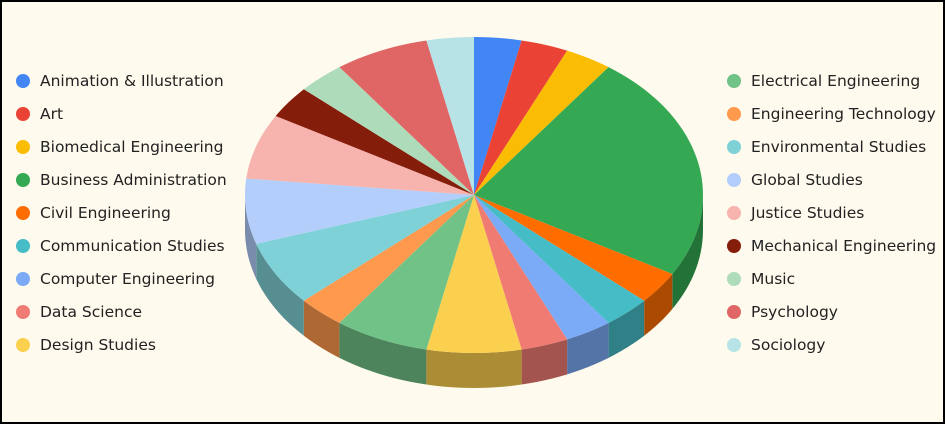 This screenshot has height=424, width=945. I want to click on legend-label: Computer Engineering, so click(127, 279).